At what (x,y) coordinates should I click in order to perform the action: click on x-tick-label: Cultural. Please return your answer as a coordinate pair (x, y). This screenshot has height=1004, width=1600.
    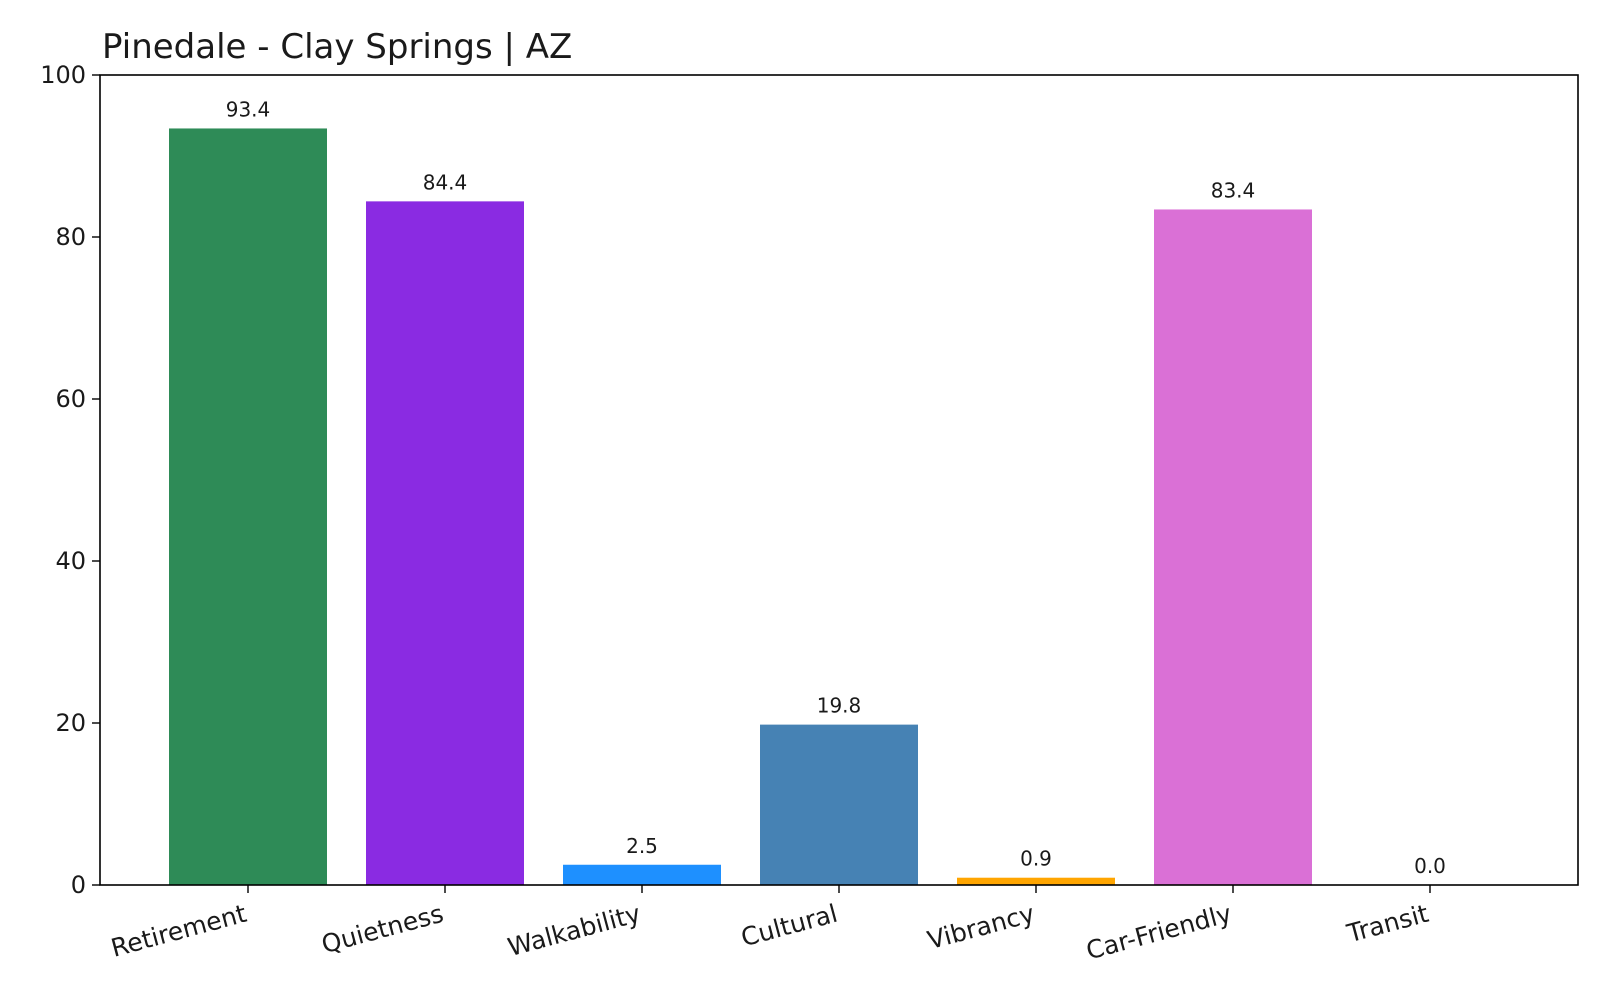
    Looking at the image, I should click on (789, 925).